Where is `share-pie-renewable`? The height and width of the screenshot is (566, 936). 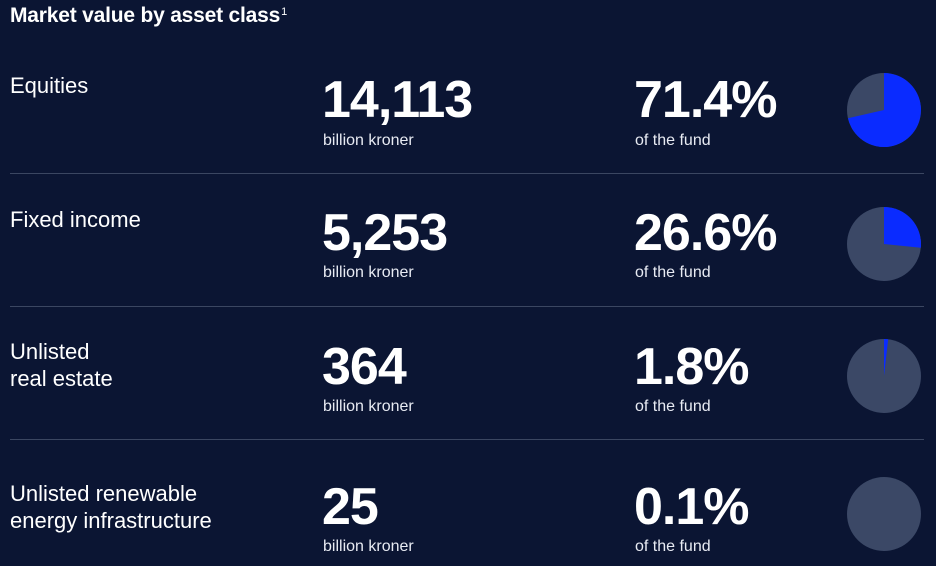 share-pie-renewable is located at coordinates (884, 514).